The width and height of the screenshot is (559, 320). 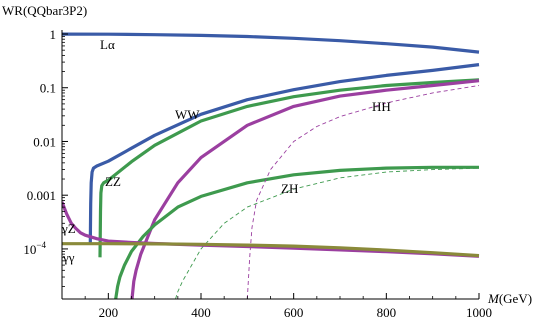 What do you see at coordinates (201, 312) in the screenshot?
I see `x-tick-label: 400` at bounding box center [201, 312].